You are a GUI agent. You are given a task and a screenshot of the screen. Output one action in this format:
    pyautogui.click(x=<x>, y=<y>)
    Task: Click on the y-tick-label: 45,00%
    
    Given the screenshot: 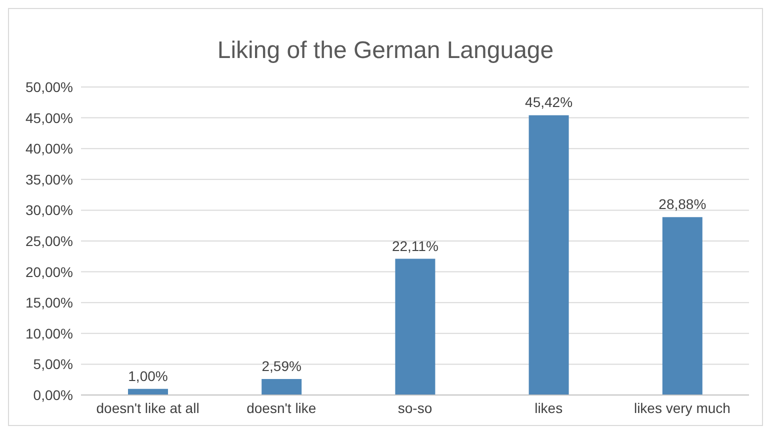 What is the action you would take?
    pyautogui.click(x=49, y=118)
    